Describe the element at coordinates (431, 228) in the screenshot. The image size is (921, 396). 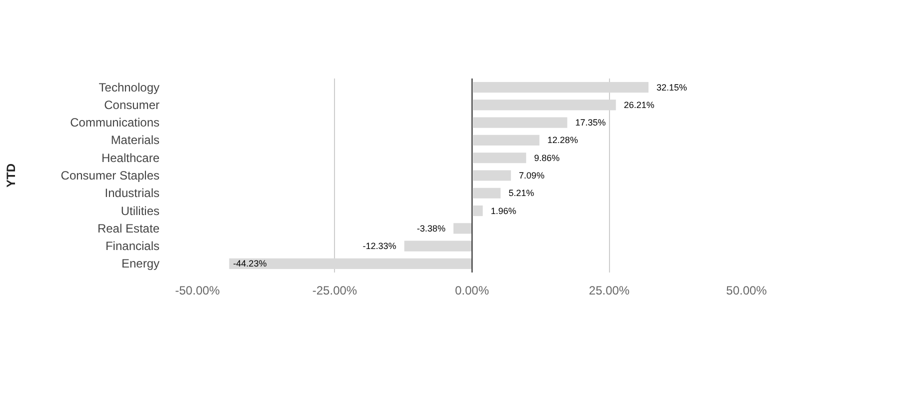
I see `data-label: -3.38%` at that location.